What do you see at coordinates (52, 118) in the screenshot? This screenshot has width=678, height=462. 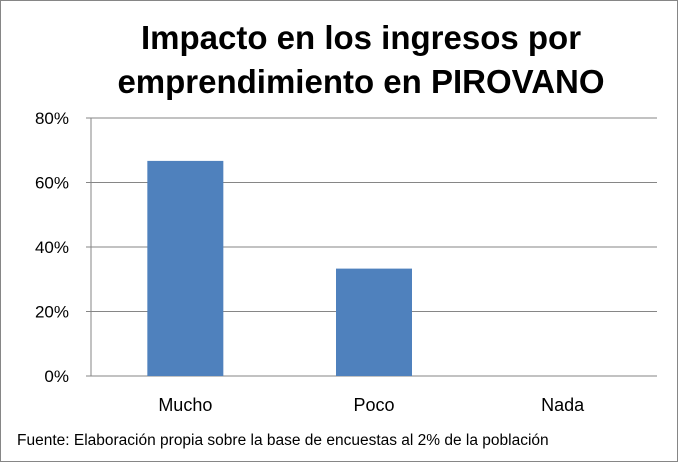 I see `y-tick-label: 80%` at bounding box center [52, 118].